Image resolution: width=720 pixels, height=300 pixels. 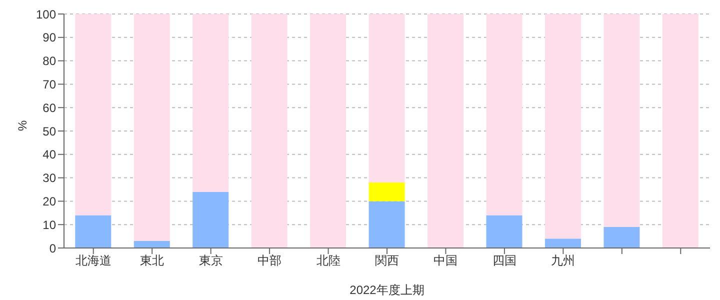 What do you see at coordinates (563, 261) in the screenshot?
I see `x-tick-label: 九州` at bounding box center [563, 261].